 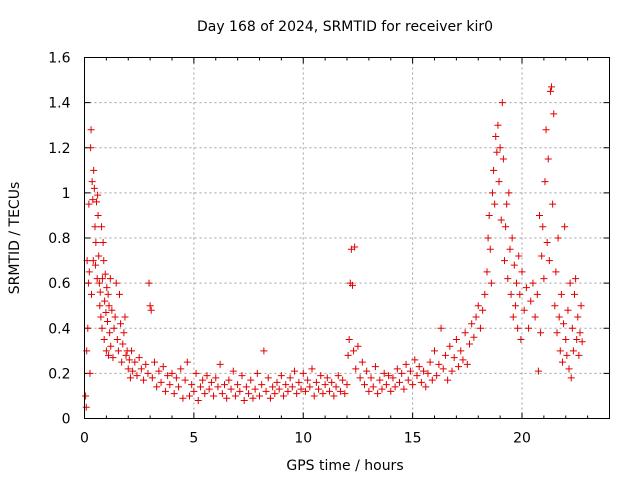 What do you see at coordinates (59, 104) in the screenshot?
I see `y-tick-label: 1.4` at bounding box center [59, 104].